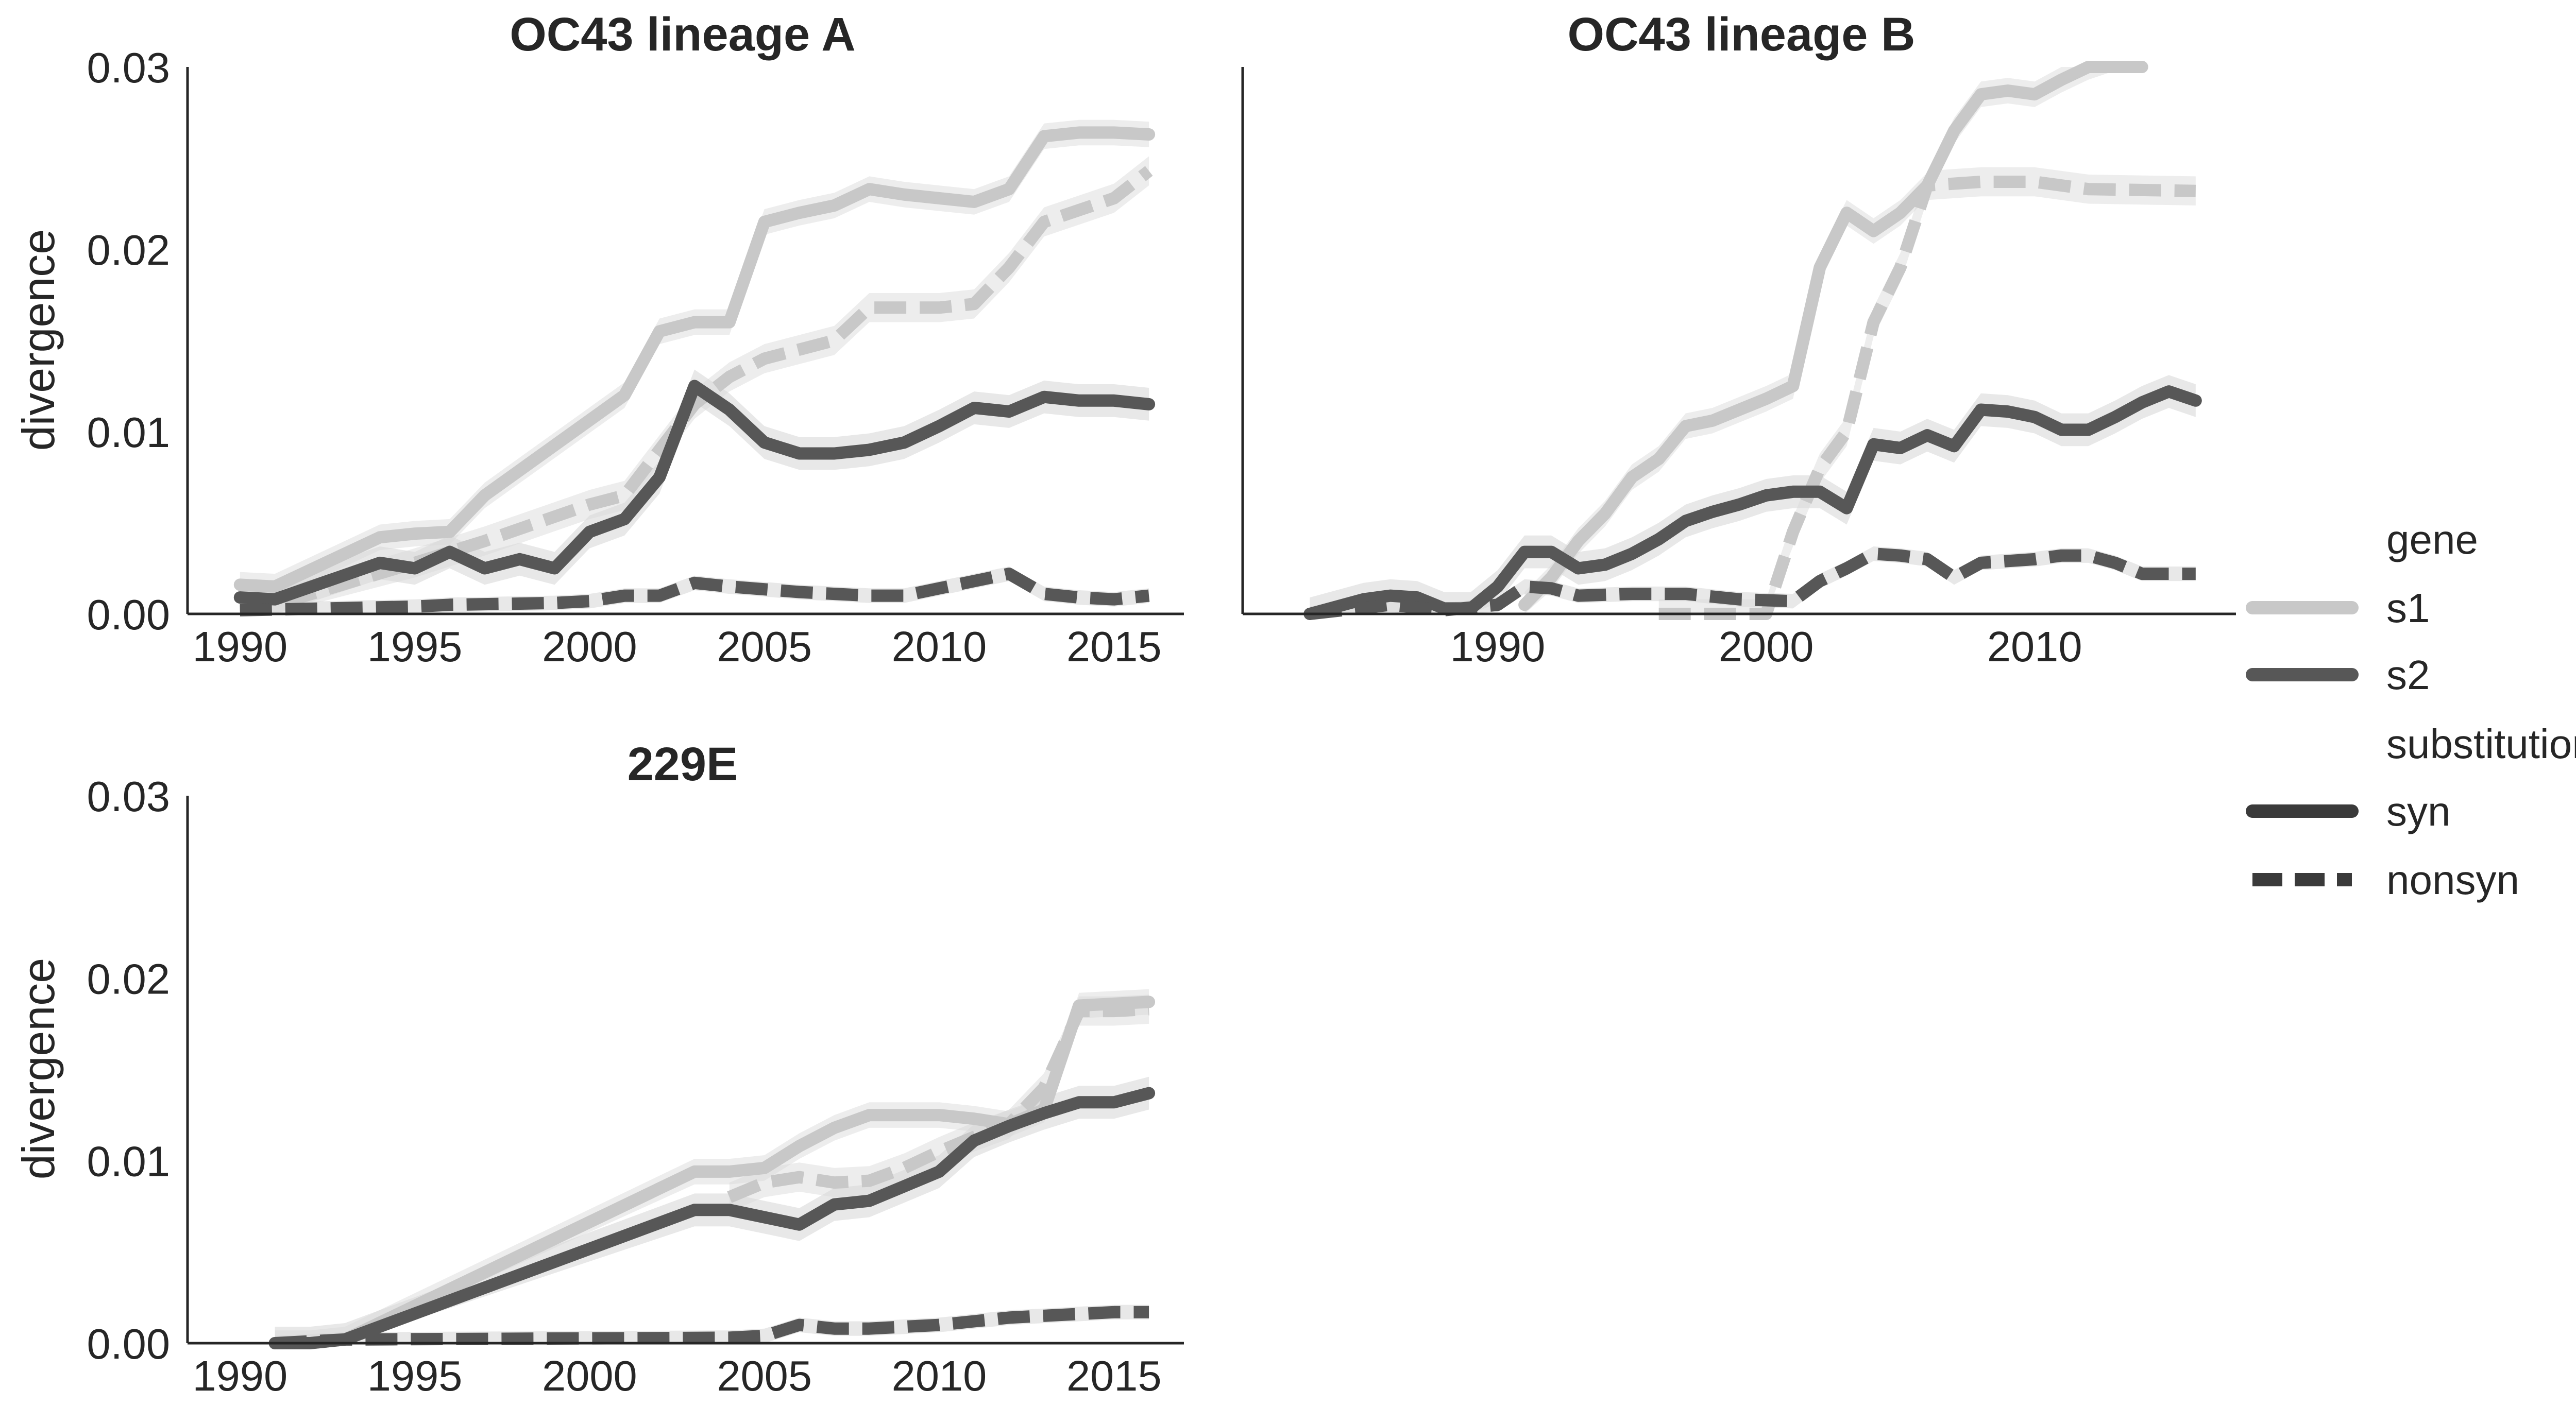 The width and height of the screenshot is (2576, 1406). Describe the element at coordinates (2408, 675) in the screenshot. I see `legend-label-s2: s2` at that location.